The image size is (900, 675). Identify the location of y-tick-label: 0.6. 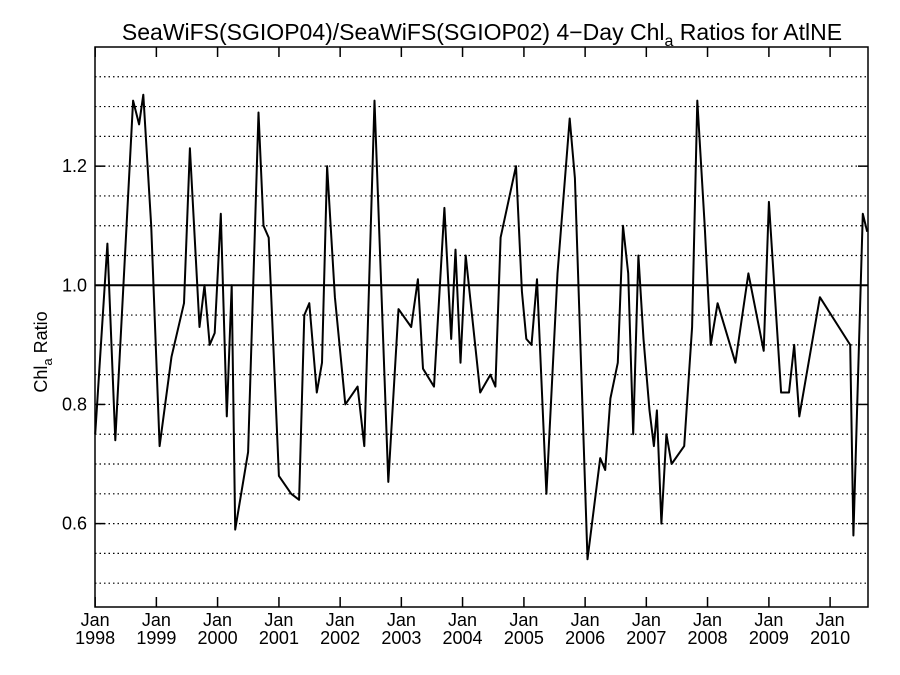
(74, 524).